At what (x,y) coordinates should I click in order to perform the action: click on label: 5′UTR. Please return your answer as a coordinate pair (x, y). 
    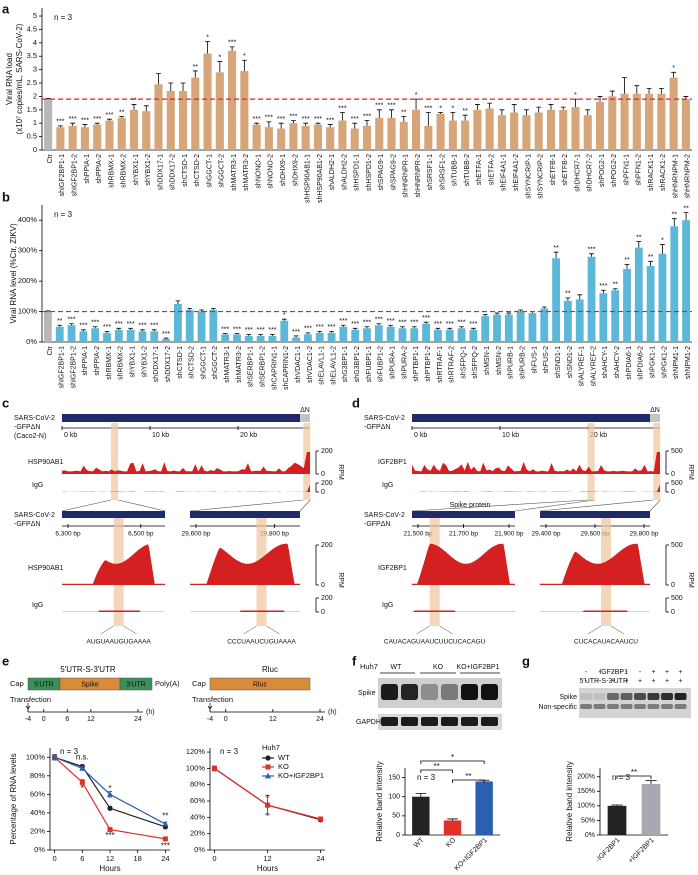
    Looking at the image, I should click on (44, 684).